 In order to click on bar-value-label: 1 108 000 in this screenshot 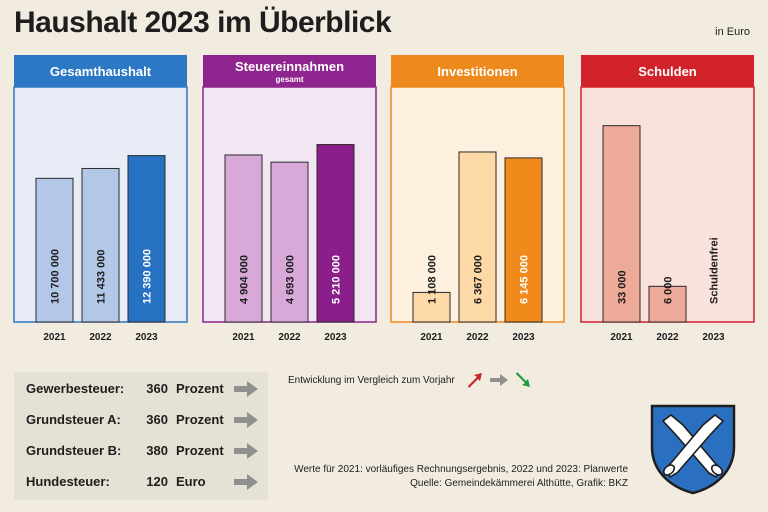, I will do `click(433, 279)`.